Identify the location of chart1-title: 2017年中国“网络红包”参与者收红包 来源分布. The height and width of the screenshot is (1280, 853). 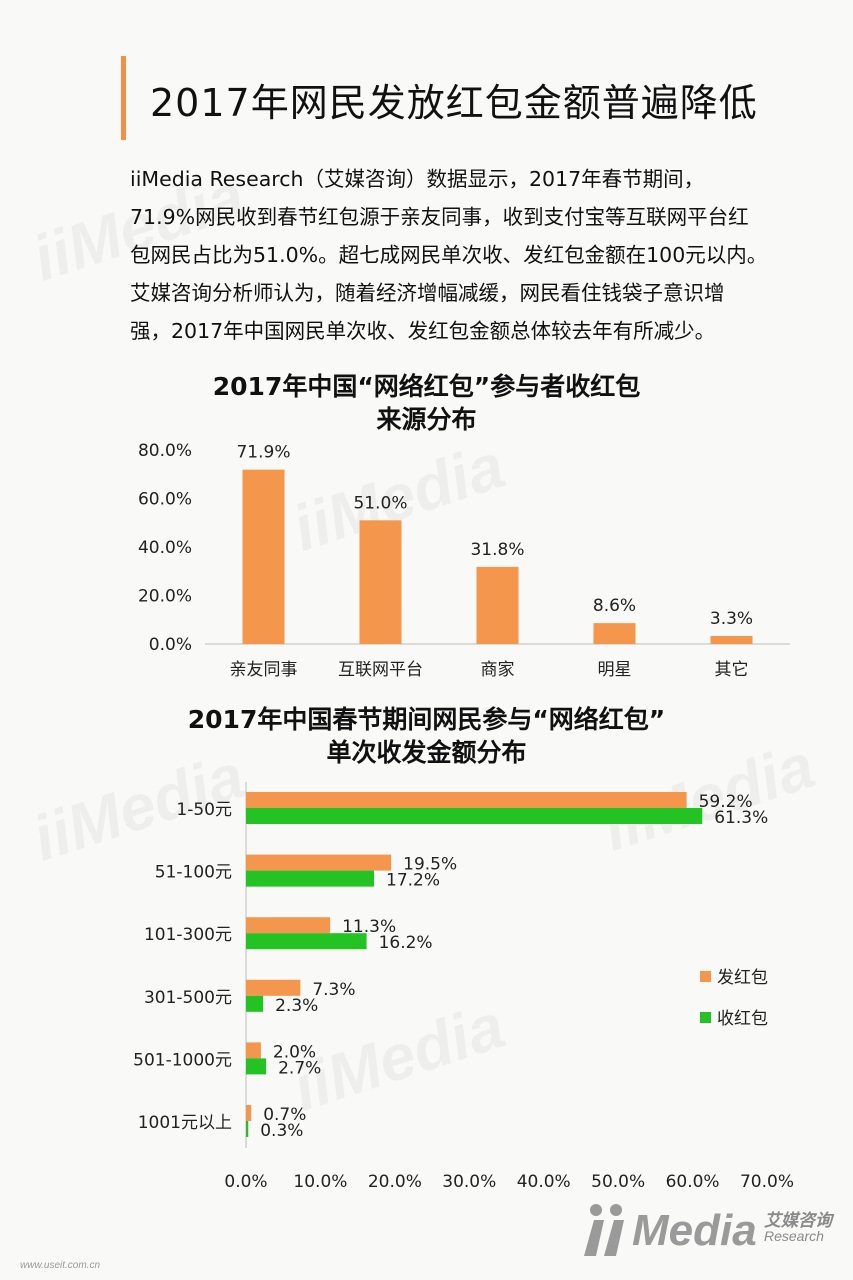
(426, 403).